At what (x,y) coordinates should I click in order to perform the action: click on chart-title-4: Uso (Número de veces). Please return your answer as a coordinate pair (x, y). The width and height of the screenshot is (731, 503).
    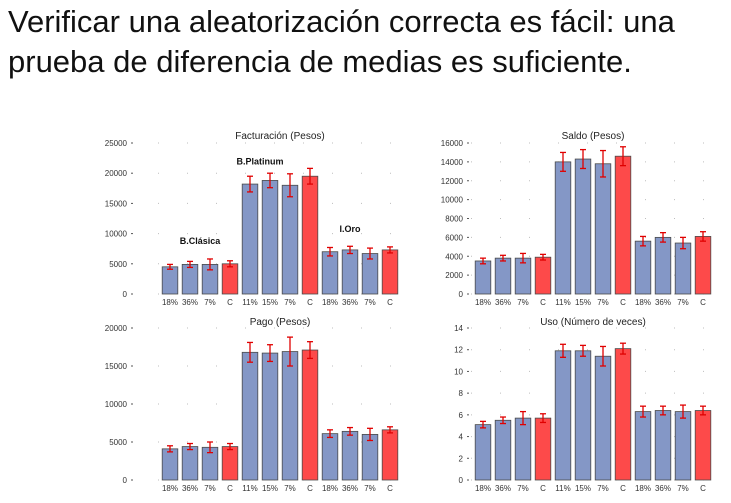
    Looking at the image, I should click on (593, 322).